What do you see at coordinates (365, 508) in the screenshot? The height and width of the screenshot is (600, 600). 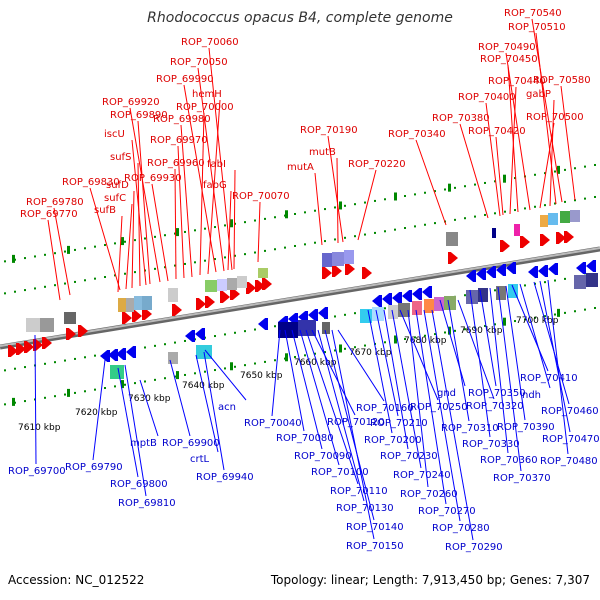 I see `bottom-gene-label: ROP_70130` at bounding box center [365, 508].